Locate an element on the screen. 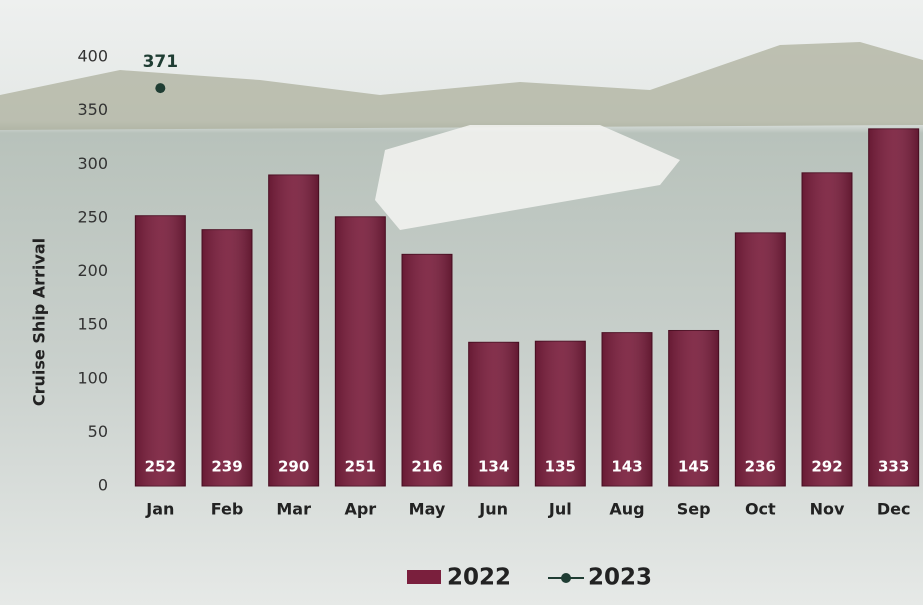  y-tick-label: 0 is located at coordinates (103, 485).